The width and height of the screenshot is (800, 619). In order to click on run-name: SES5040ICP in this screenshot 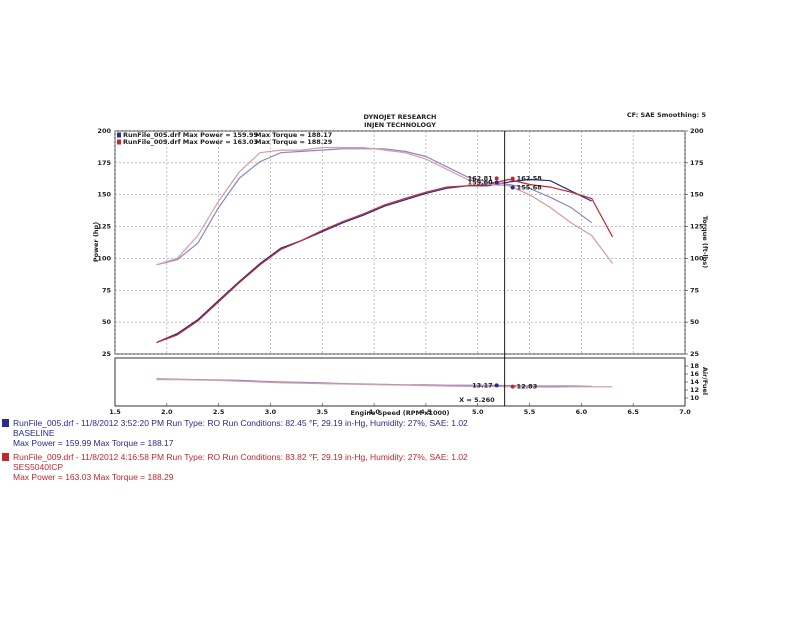, I will do `click(38, 467)`.